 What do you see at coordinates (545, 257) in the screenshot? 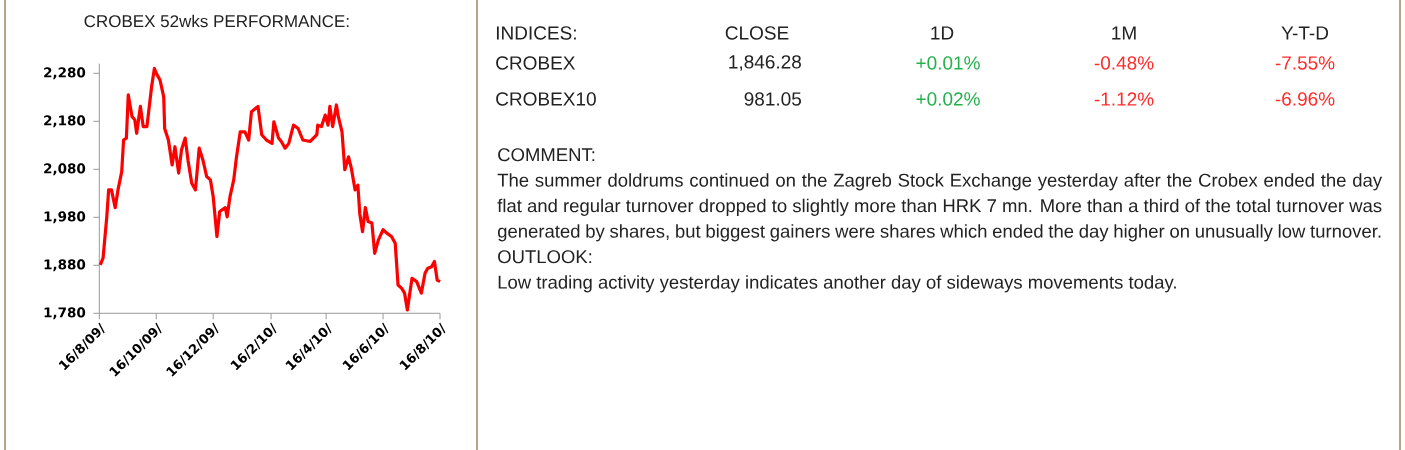
I see `text: OUTLOOK:` at bounding box center [545, 257].